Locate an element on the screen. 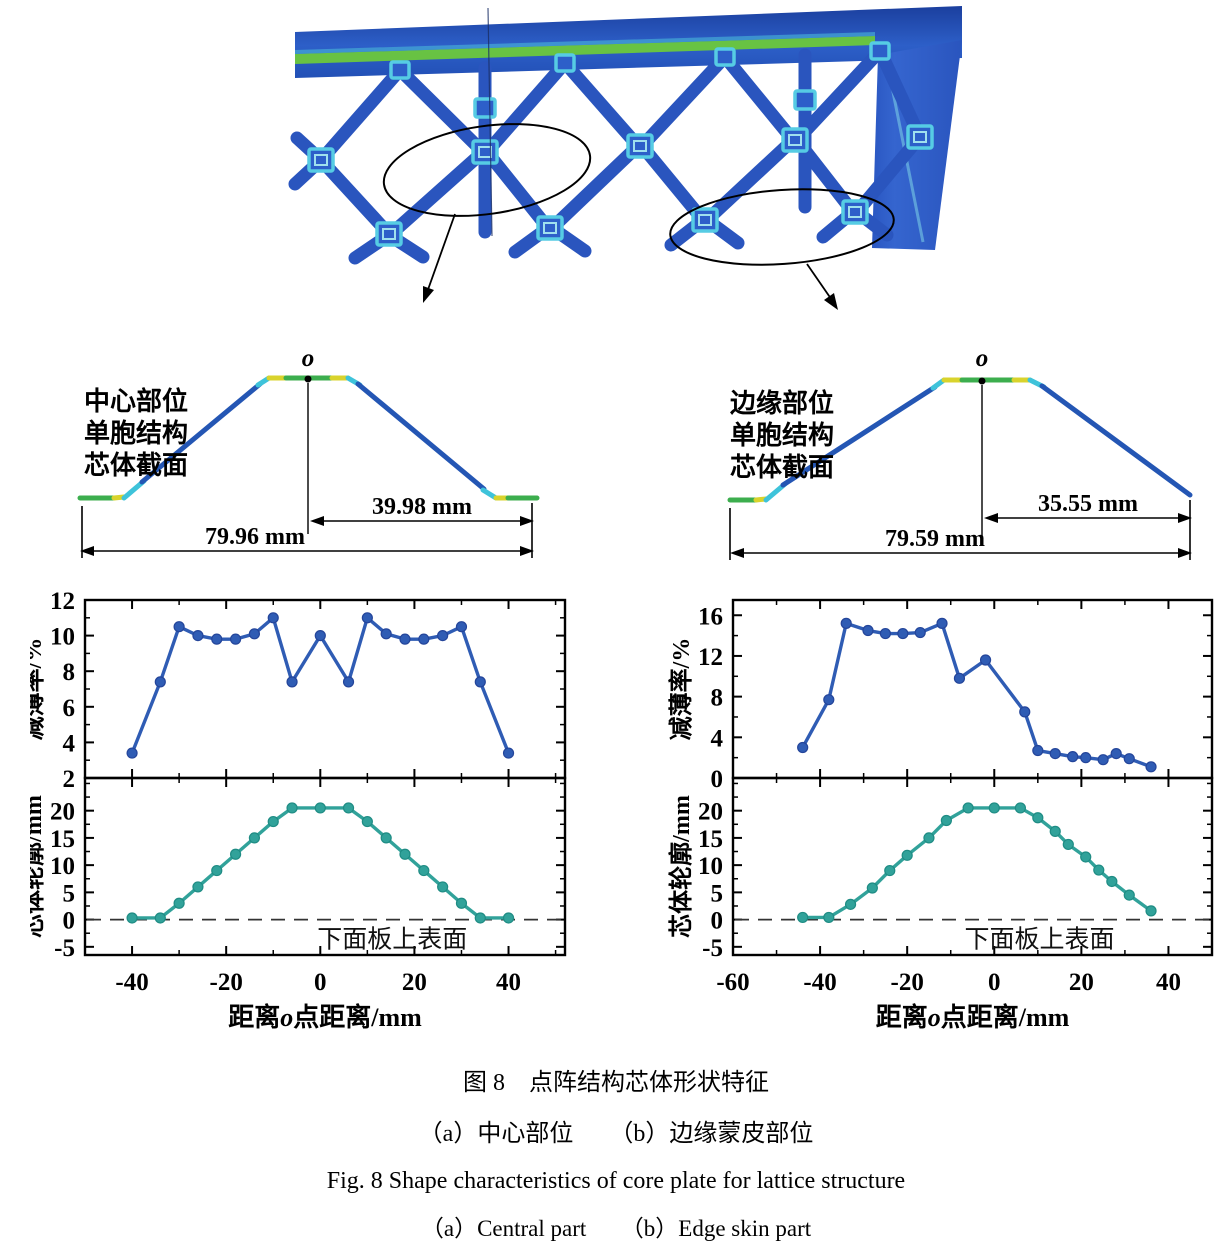 This screenshot has height=1248, width=1232. y-tick-label: 8 is located at coordinates (69, 672).